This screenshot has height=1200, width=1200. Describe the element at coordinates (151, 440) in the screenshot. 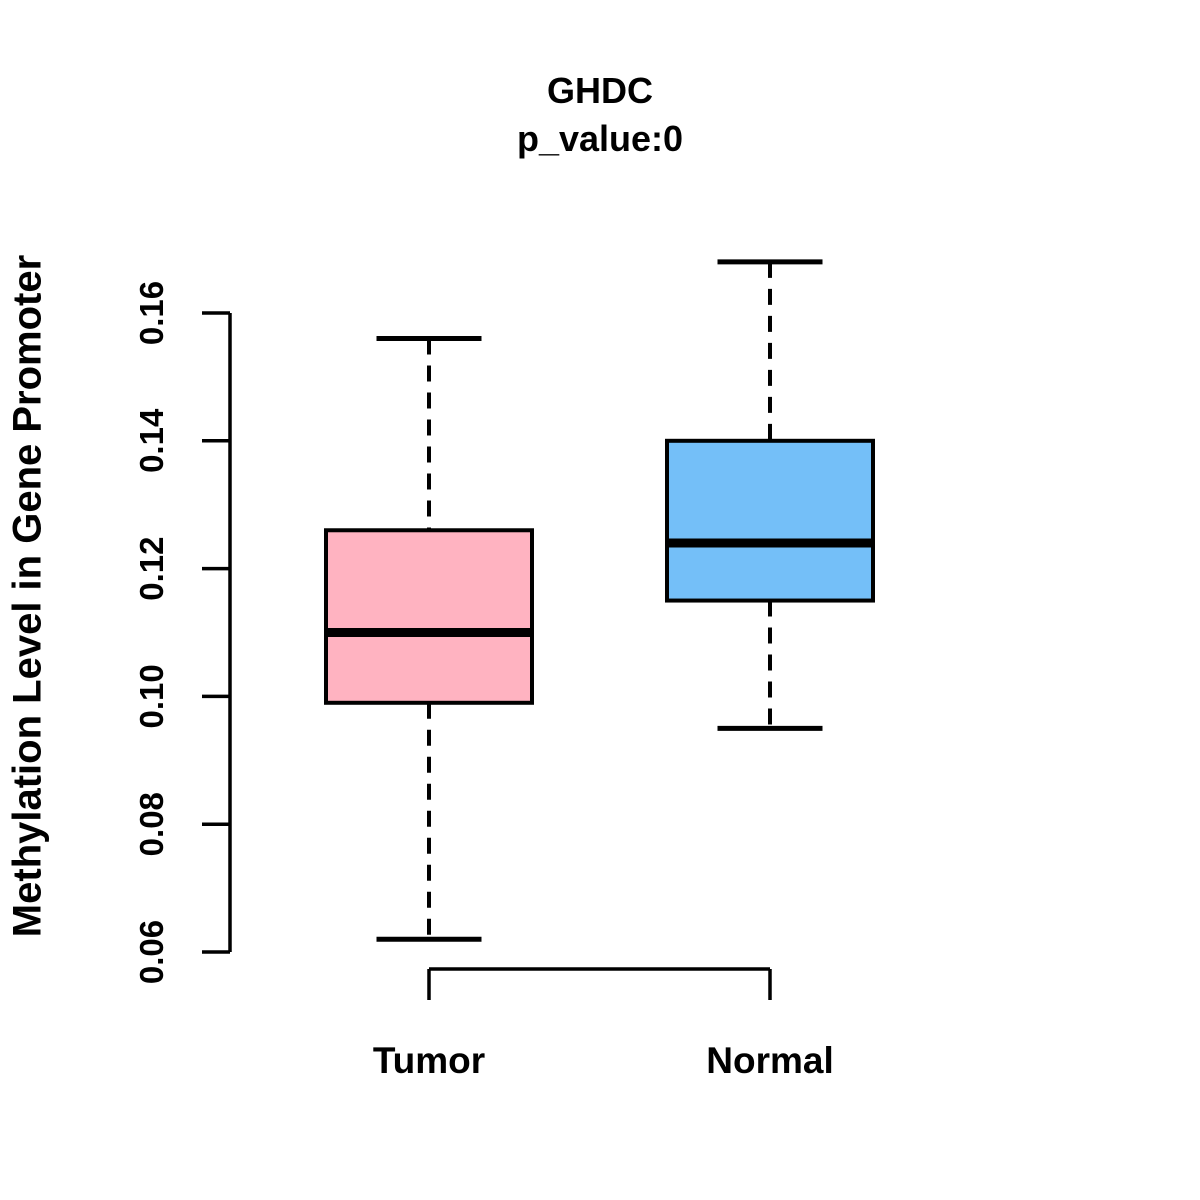

I see `y-tick-label: 0.14` at that location.